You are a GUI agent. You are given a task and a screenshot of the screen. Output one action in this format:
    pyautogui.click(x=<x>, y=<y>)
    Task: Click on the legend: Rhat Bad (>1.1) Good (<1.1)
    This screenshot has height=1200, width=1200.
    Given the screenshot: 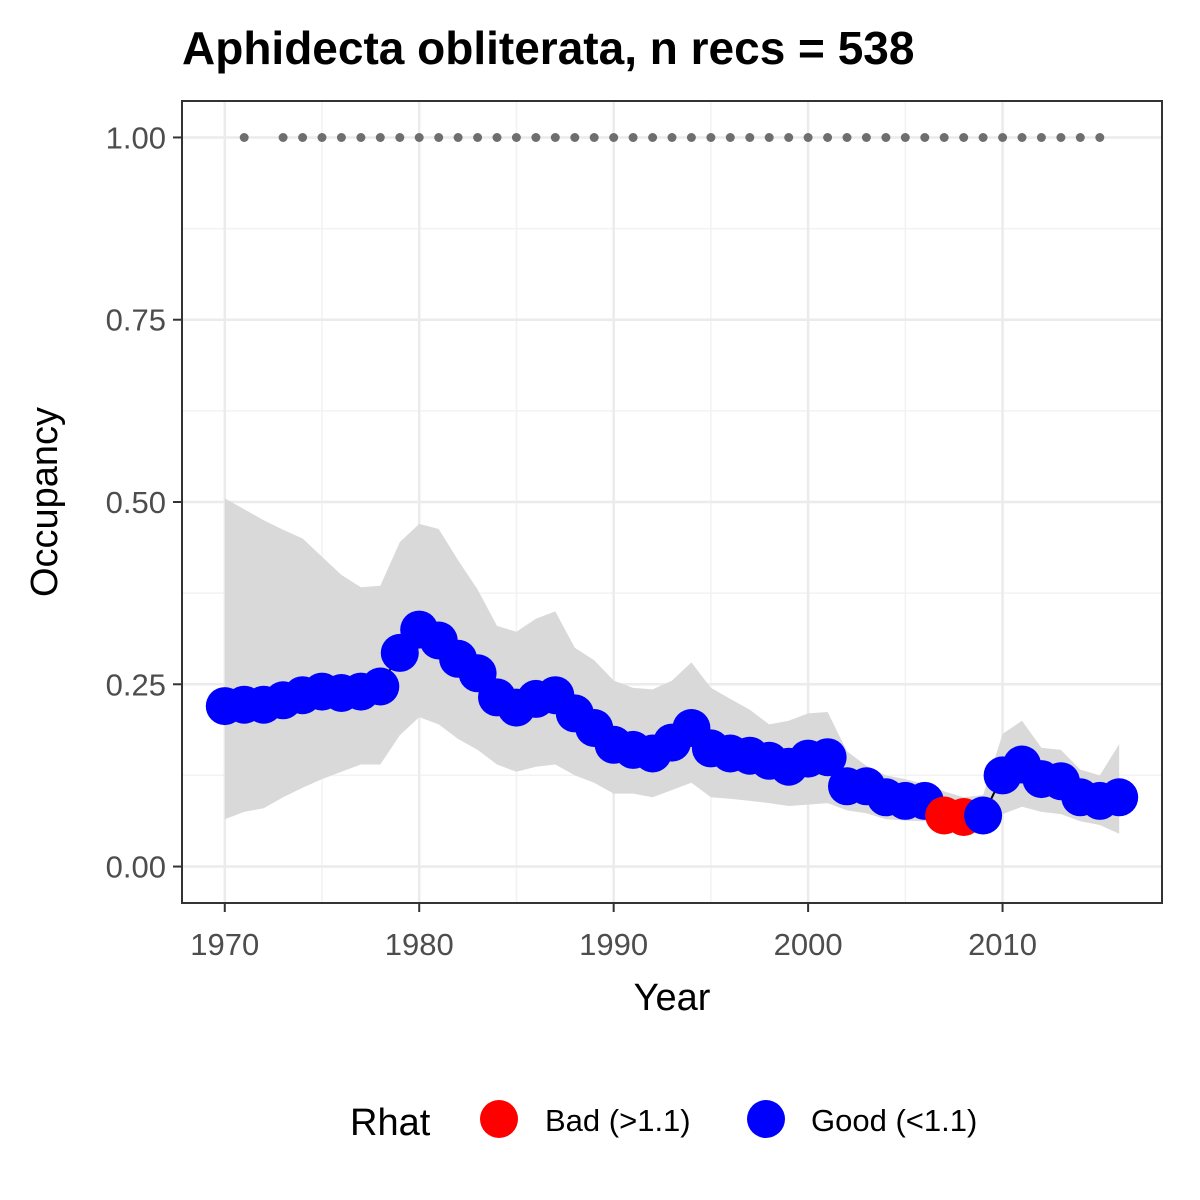 What is the action you would take?
    pyautogui.click(x=663, y=1122)
    